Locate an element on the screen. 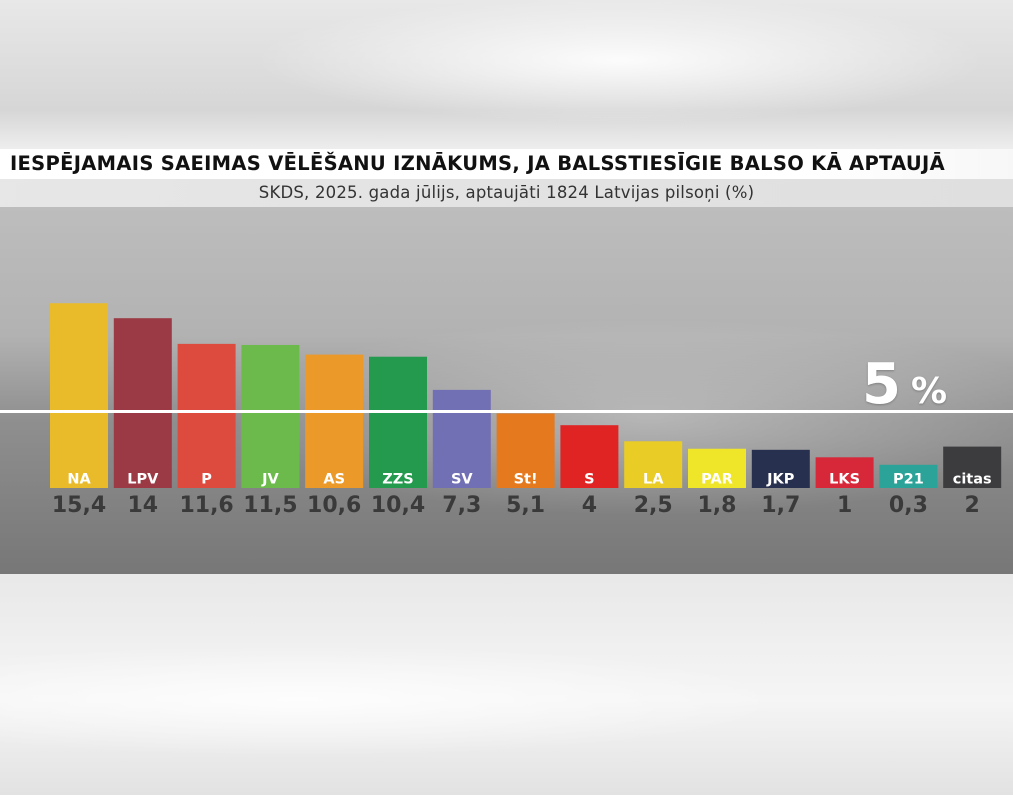 This screenshot has width=1013, height=795. value-label: 4 is located at coordinates (589, 505).